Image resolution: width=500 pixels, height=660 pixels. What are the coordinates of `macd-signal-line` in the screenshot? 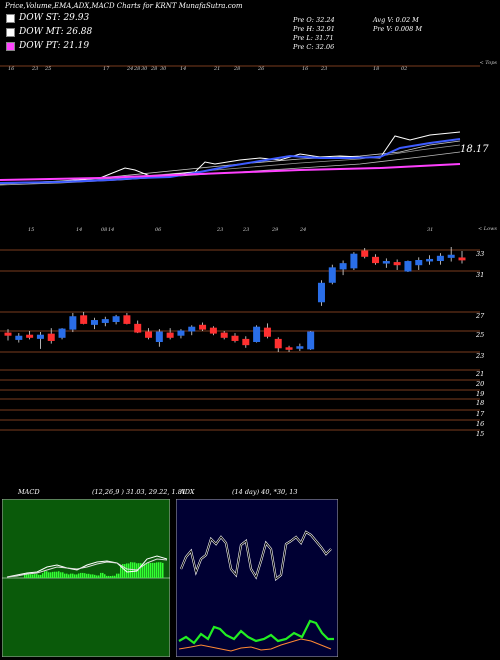 It's located at (87, 568).